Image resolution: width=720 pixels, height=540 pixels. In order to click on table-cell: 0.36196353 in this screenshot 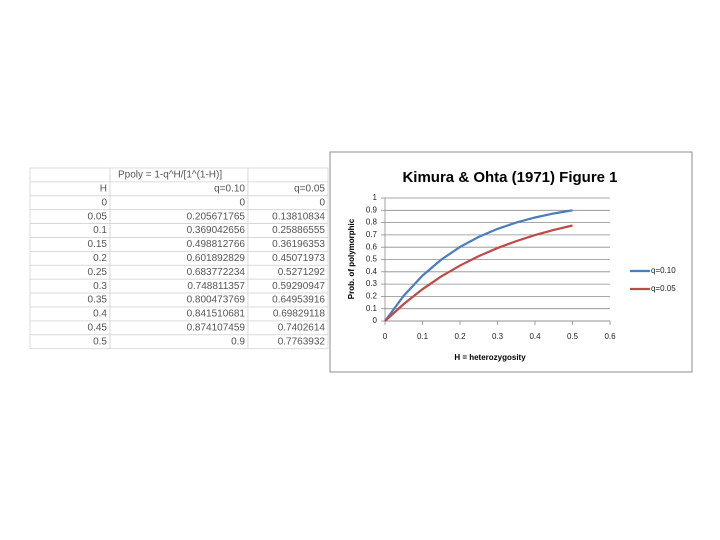, I will do `click(298, 244)`.